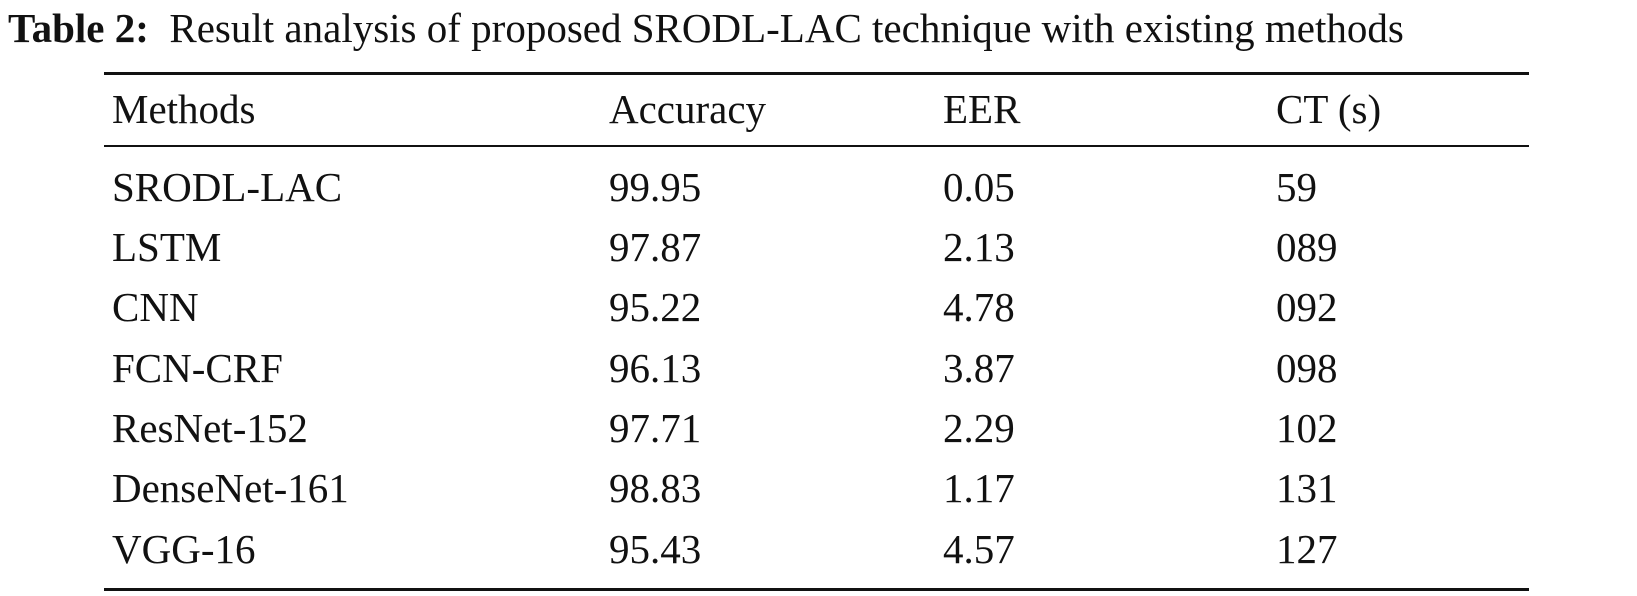 The image size is (1637, 596). I want to click on cell-eer: 3.87, so click(979, 368).